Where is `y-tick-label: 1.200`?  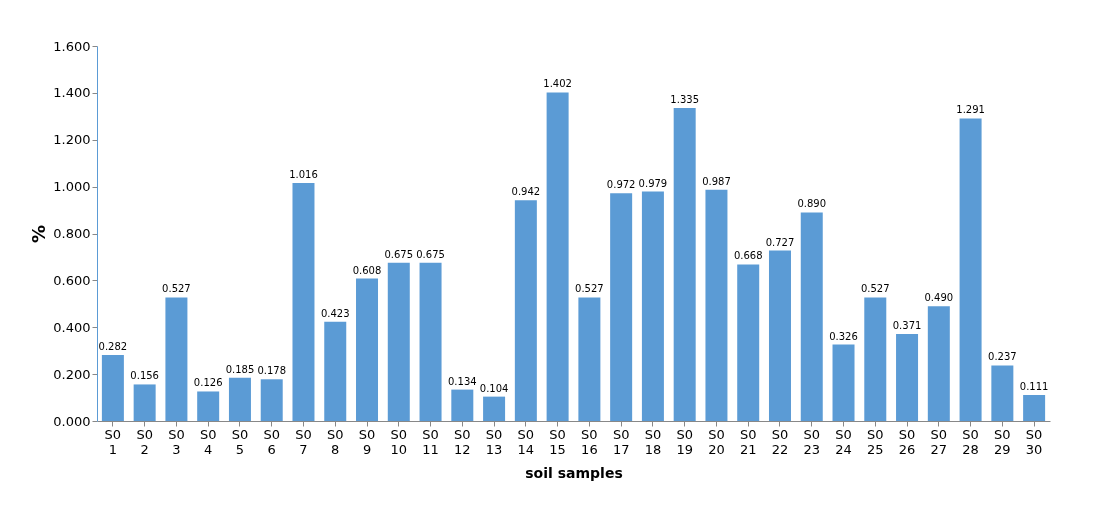 y-tick-label: 1.200 is located at coordinates (72, 140).